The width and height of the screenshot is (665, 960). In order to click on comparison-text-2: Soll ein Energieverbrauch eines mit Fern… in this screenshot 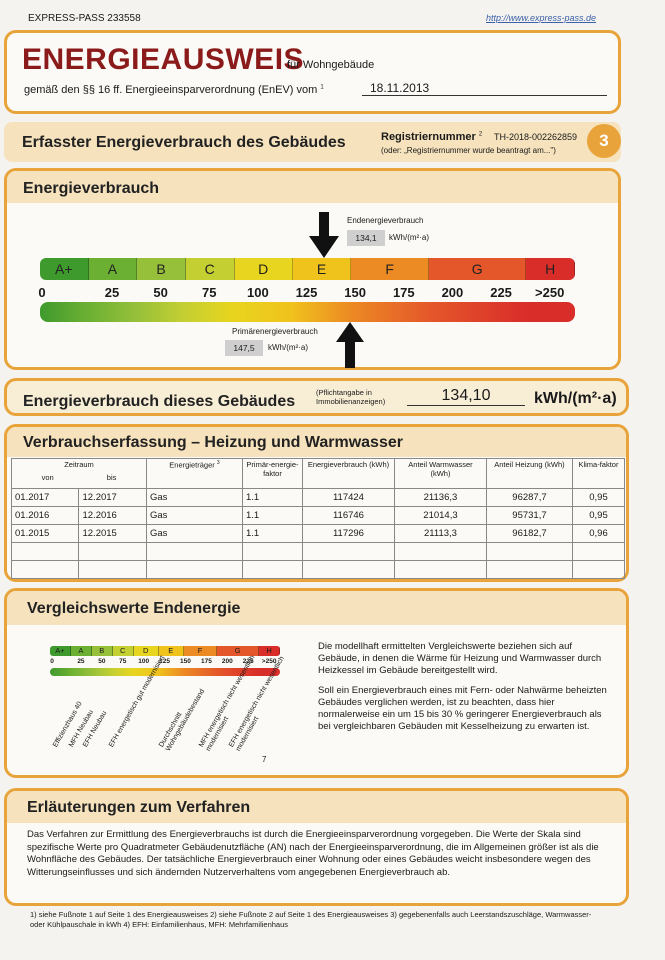, I will do `click(462, 708)`.